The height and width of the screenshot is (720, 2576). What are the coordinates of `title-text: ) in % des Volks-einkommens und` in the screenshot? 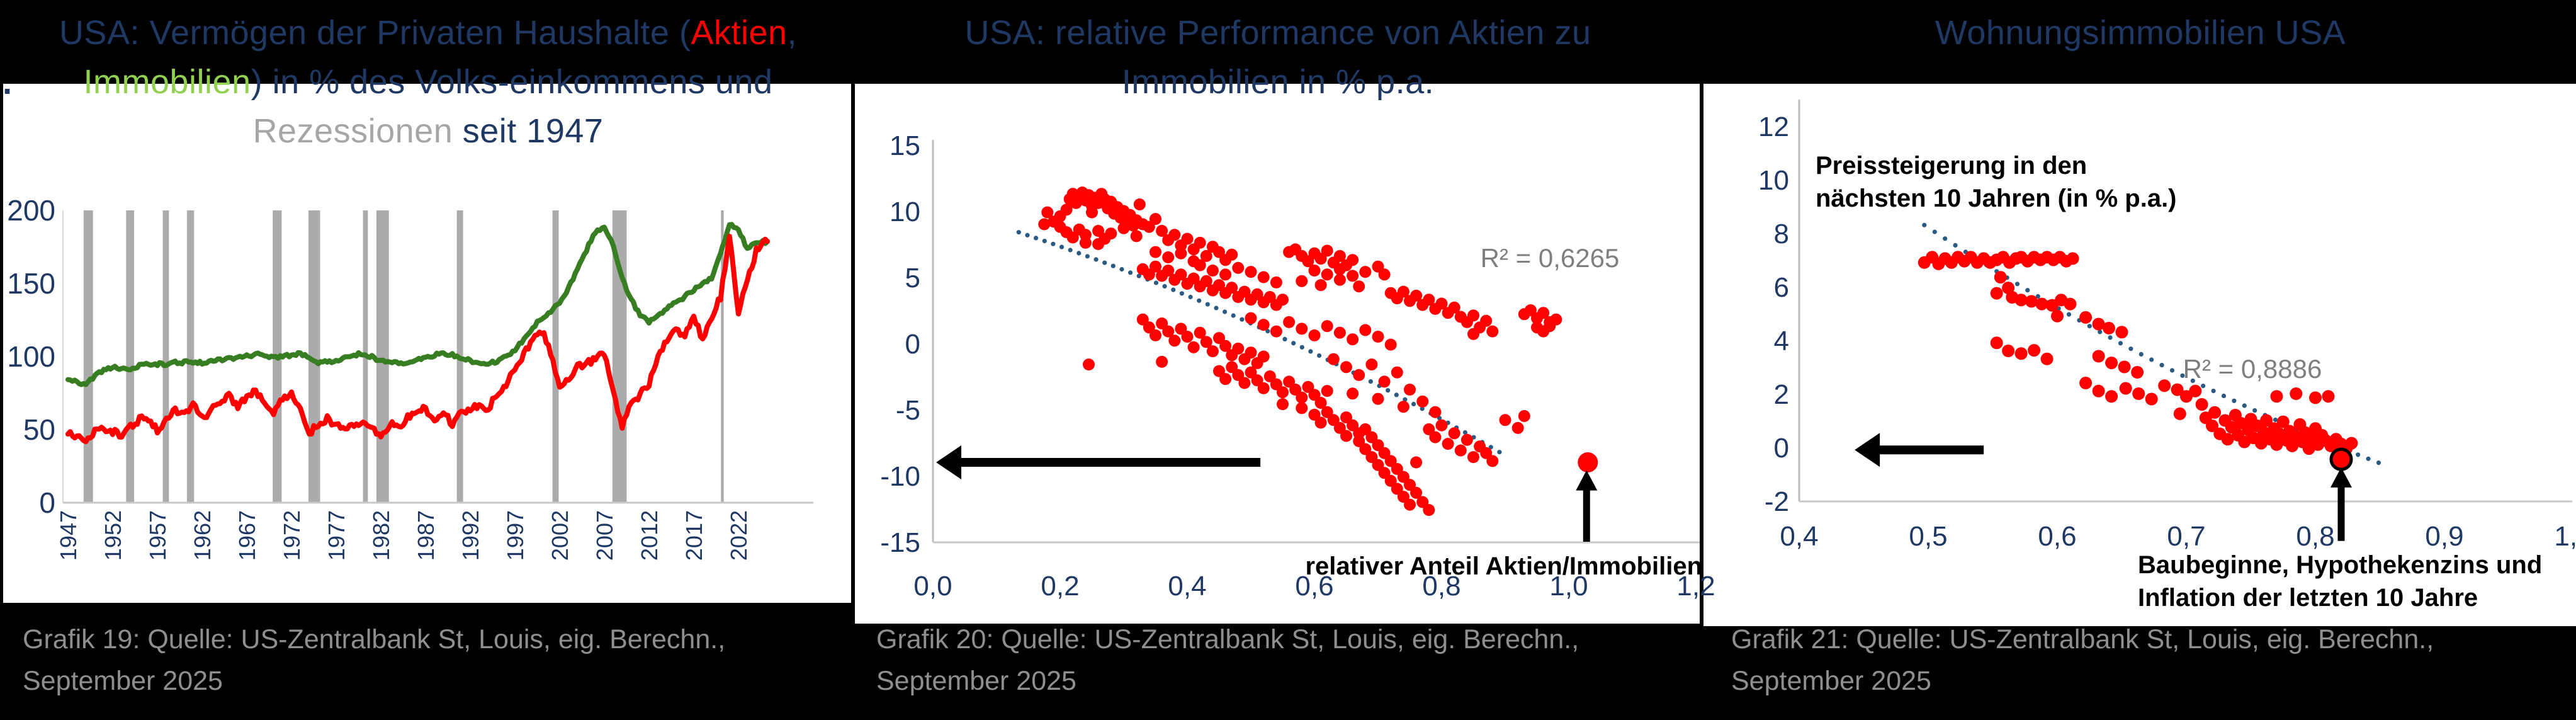 It's located at (512, 82).